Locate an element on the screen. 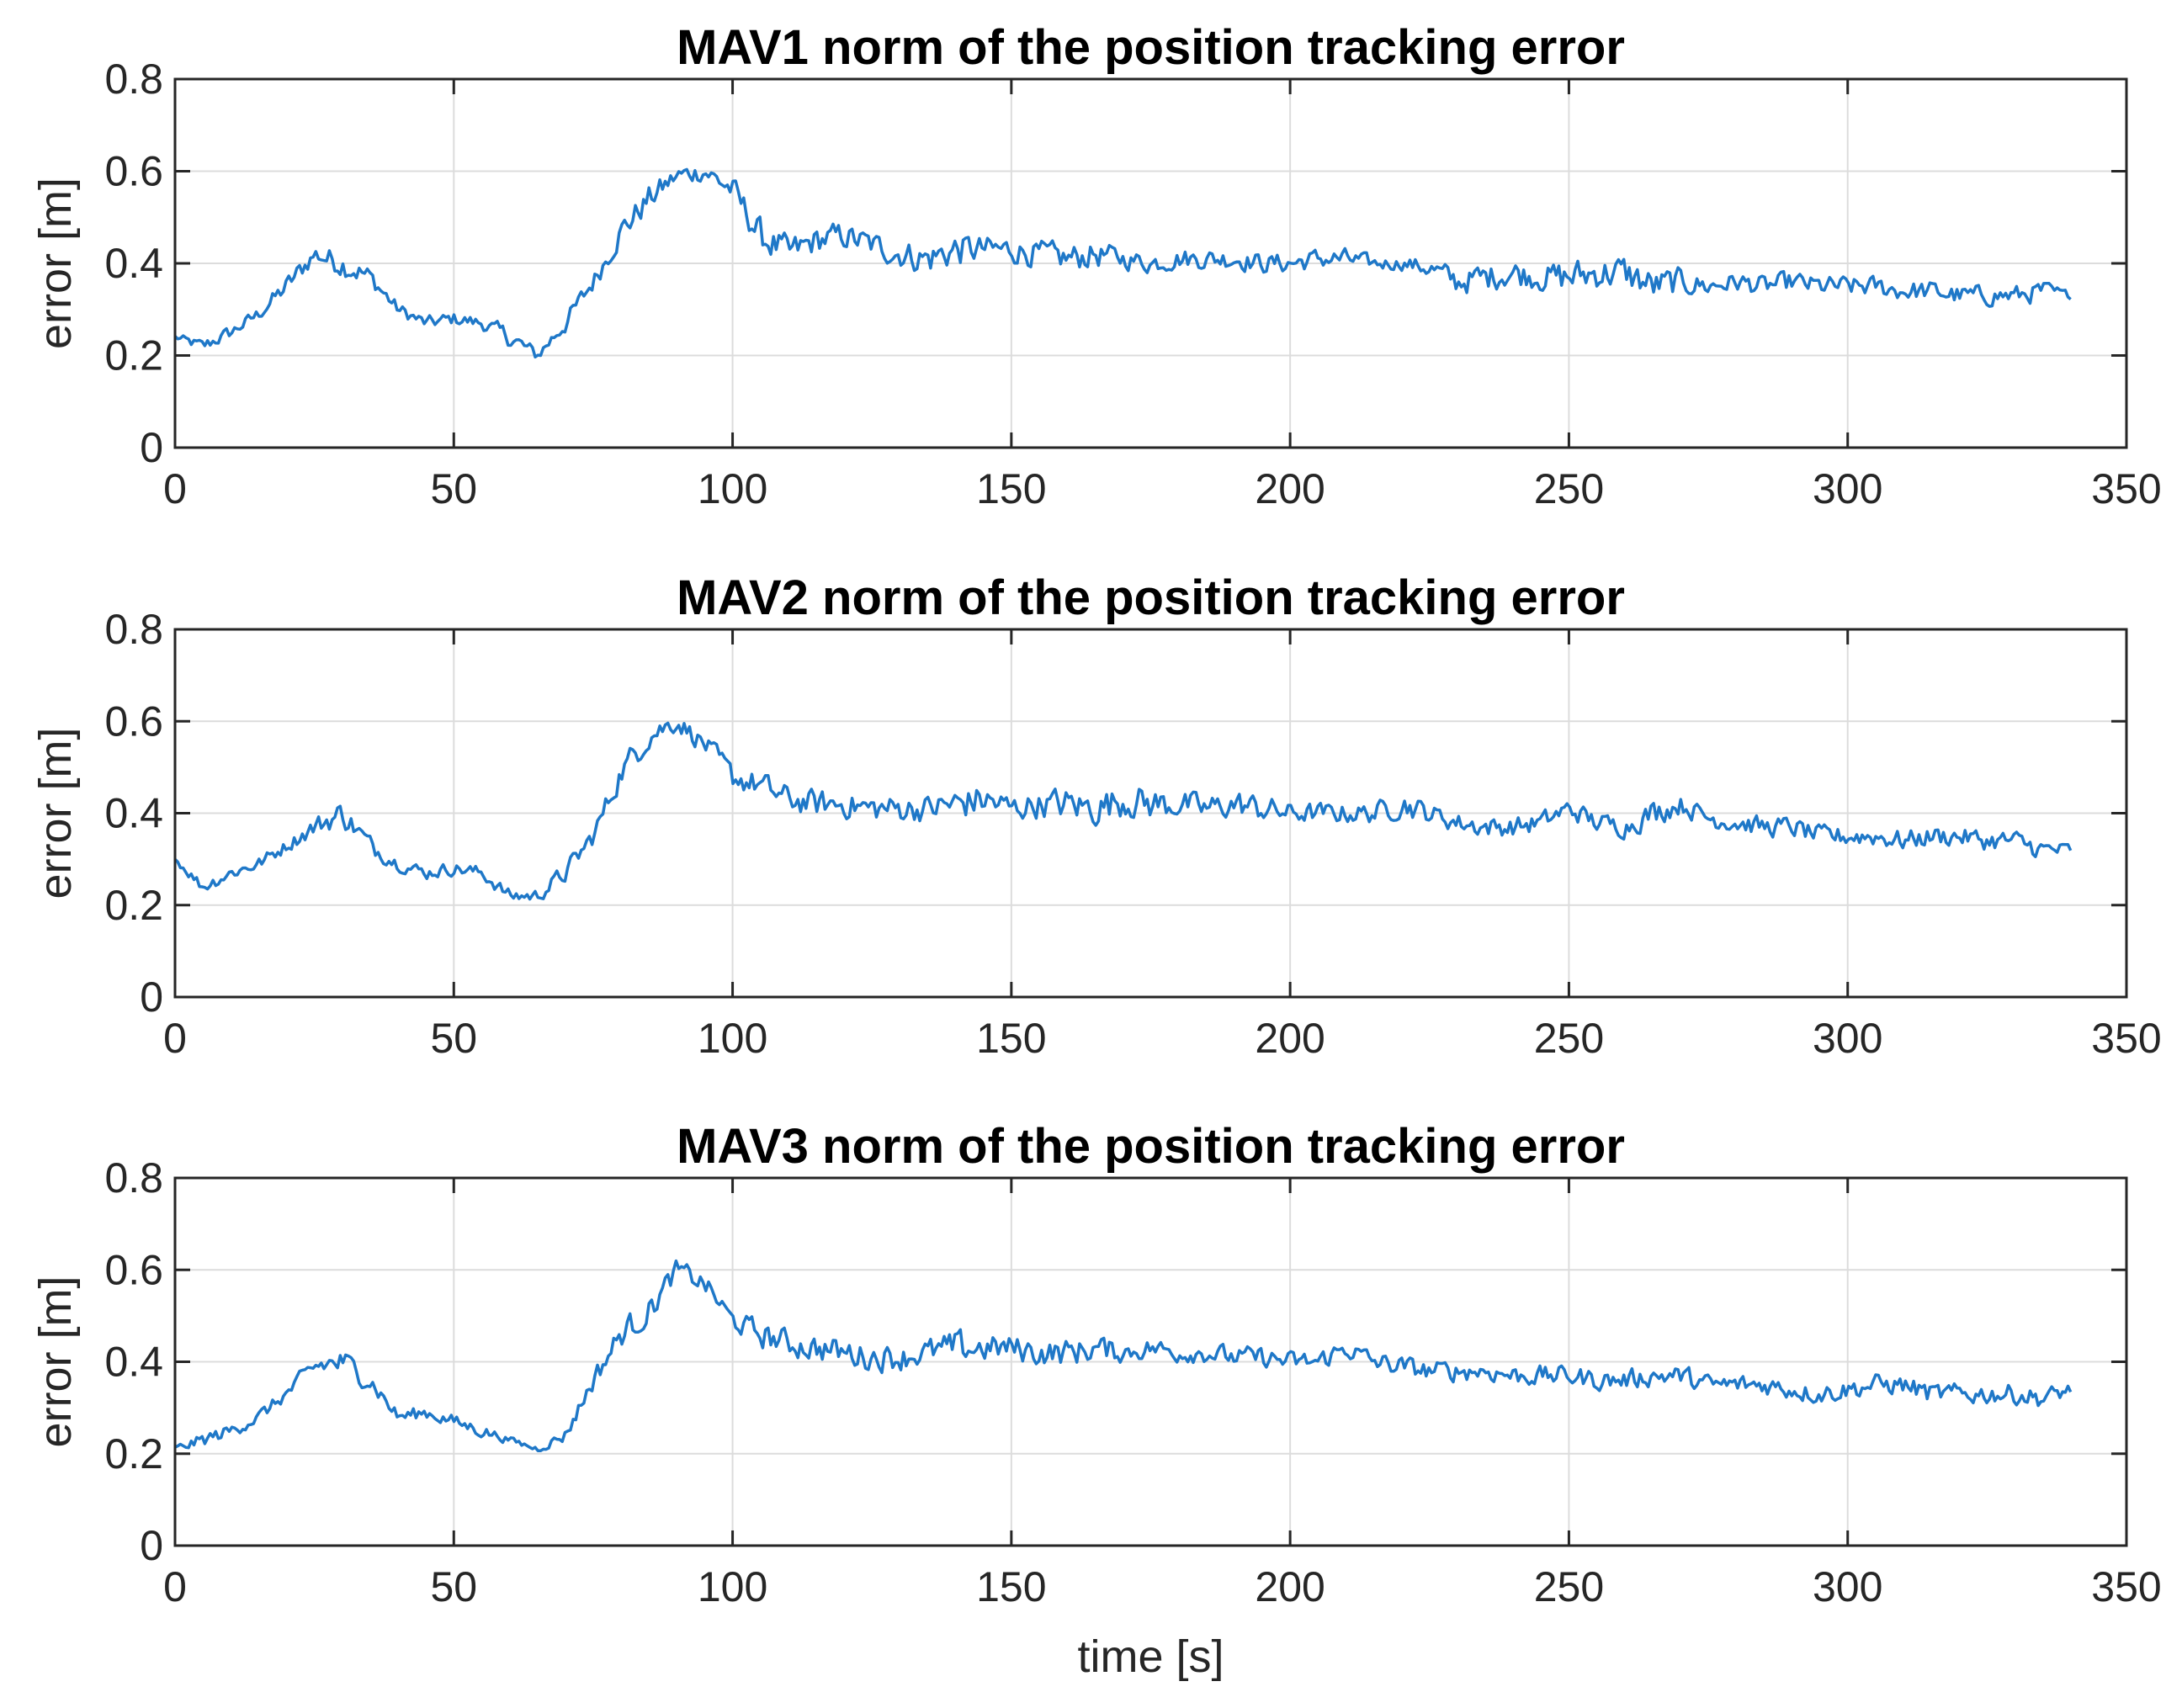  chart-title: MAV3 norm of the position tracking error is located at coordinates (1151, 1147).